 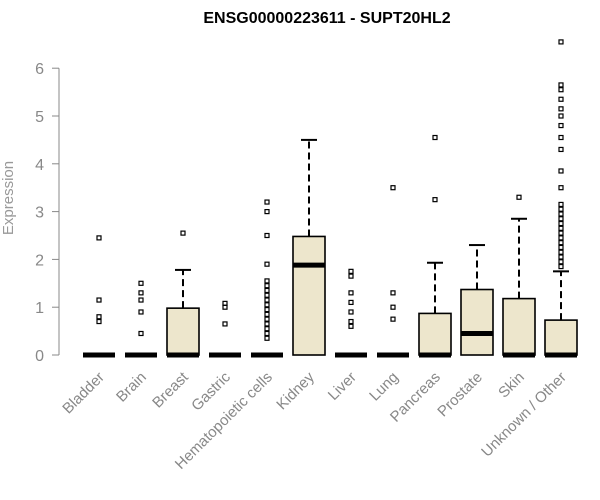 I want to click on box-pancreas, so click(x=435, y=246).